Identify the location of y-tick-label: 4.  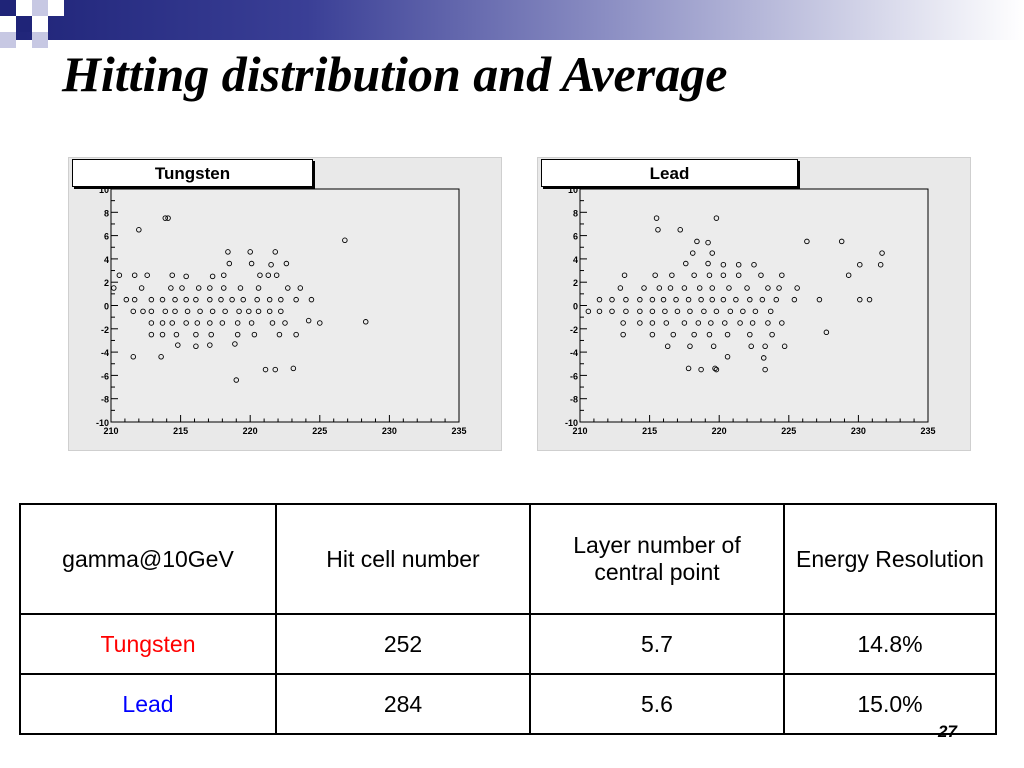
(575, 260).